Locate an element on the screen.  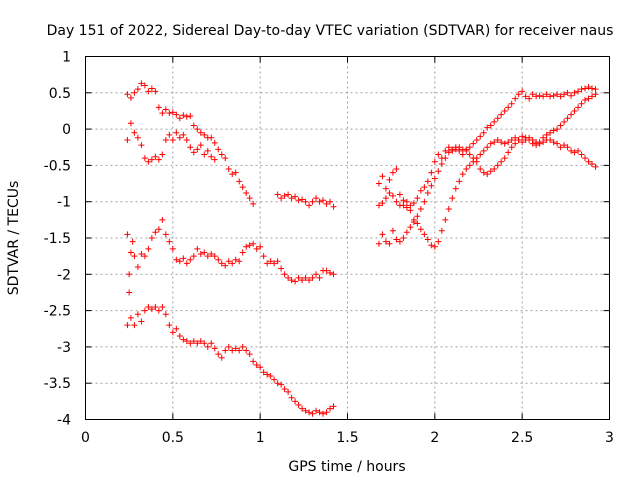
y-tick-label: -2.5 is located at coordinates (57, 312).